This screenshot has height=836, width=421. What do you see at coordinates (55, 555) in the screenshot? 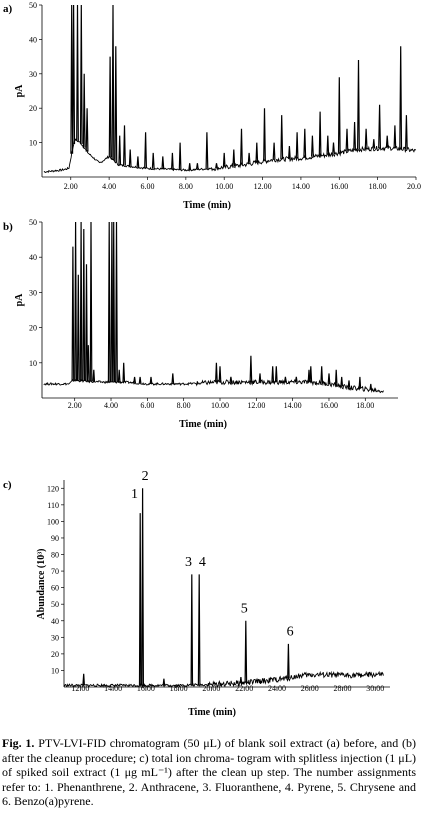
I see `y-tick-label: 80` at bounding box center [55, 555].